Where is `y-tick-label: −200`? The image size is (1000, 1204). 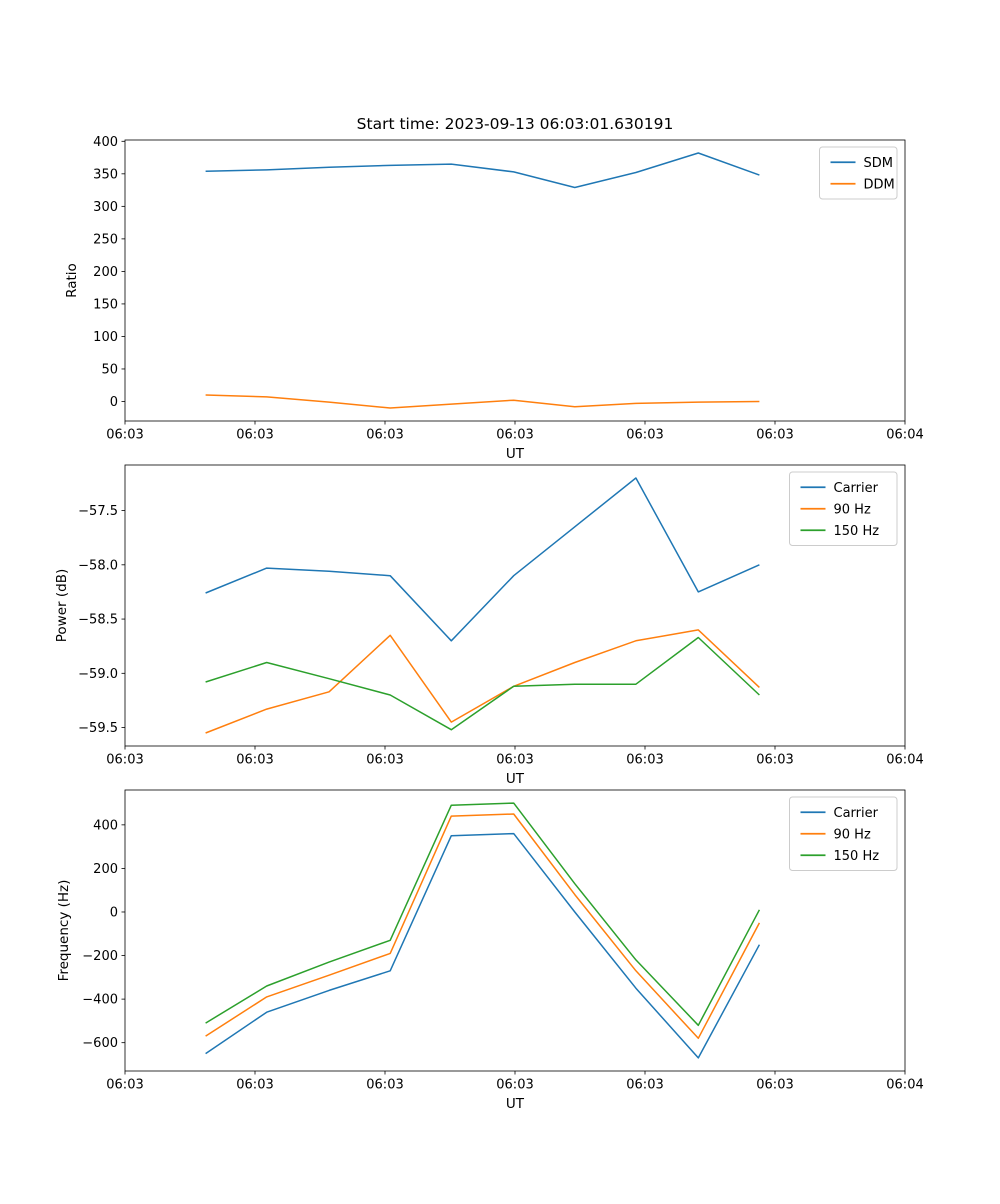
y-tick-label: −200 is located at coordinates (100, 956).